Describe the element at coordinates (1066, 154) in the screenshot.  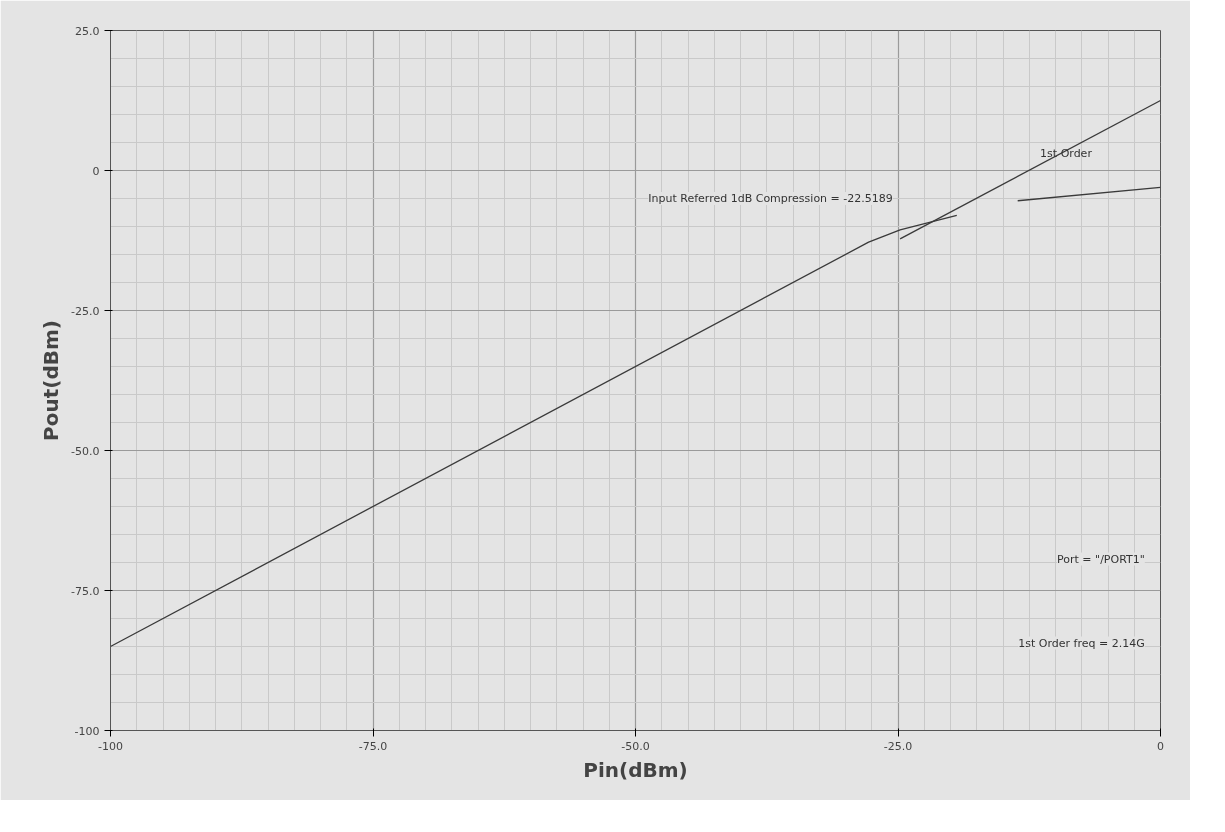
I see `annotation: 1st Order` at that location.